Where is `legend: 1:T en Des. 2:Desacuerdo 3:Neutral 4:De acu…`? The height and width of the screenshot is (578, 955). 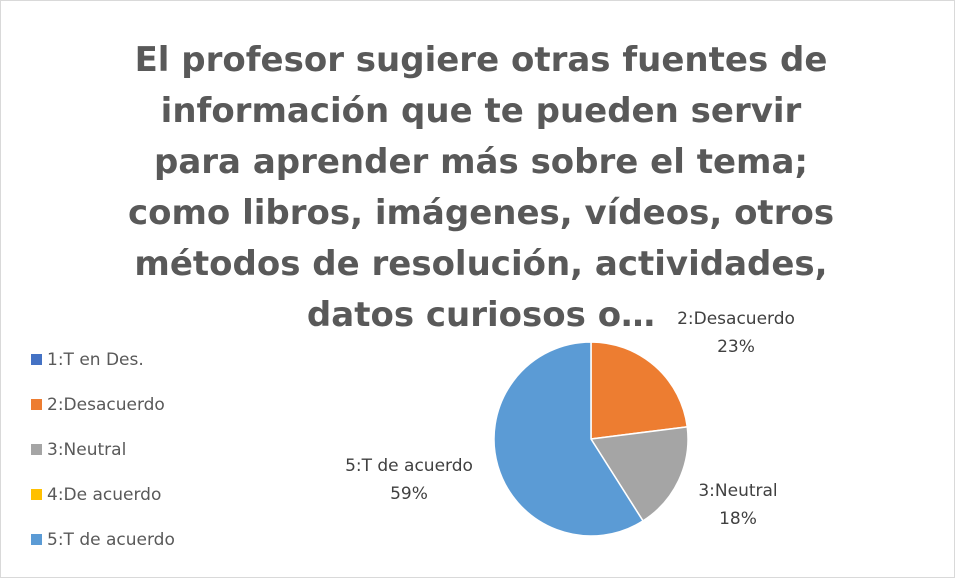
legend: 1:T en Des. 2:Desacuerdo 3:Neutral 4:De acu… is located at coordinates (103, 449).